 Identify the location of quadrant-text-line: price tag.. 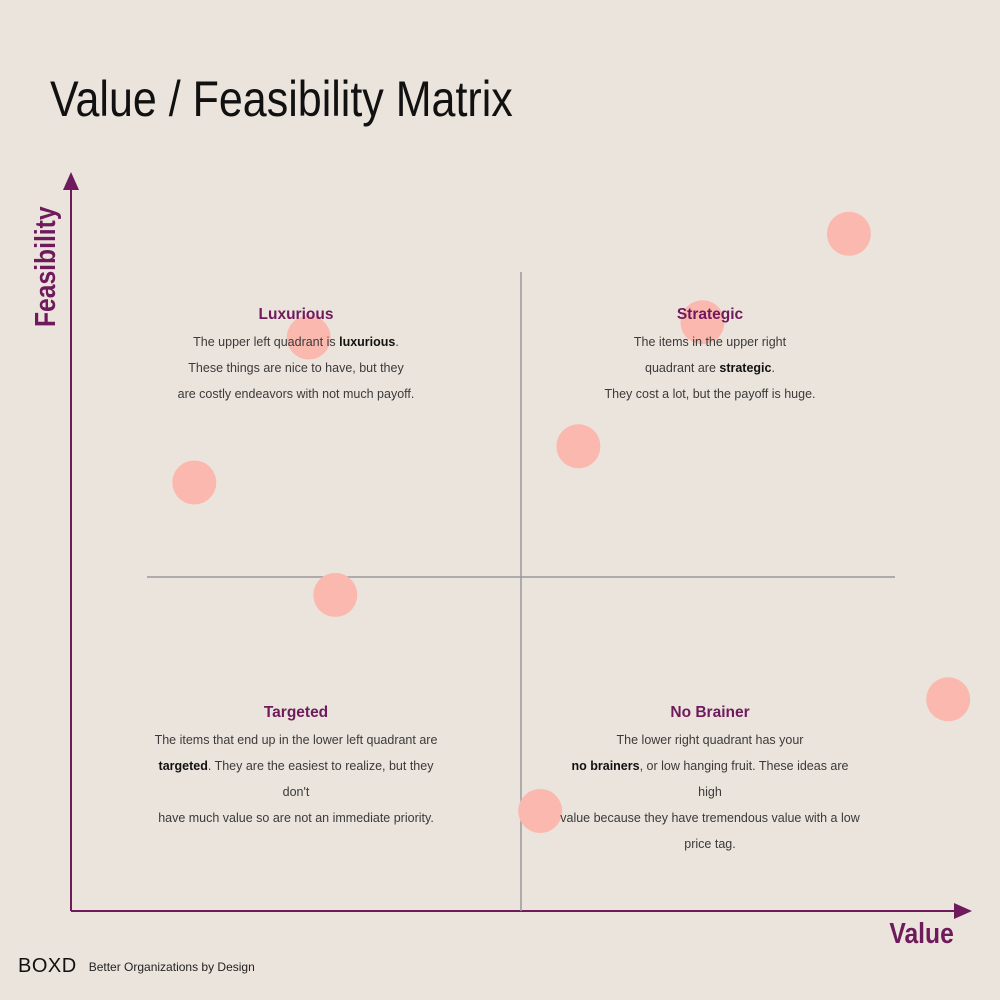
(710, 844).